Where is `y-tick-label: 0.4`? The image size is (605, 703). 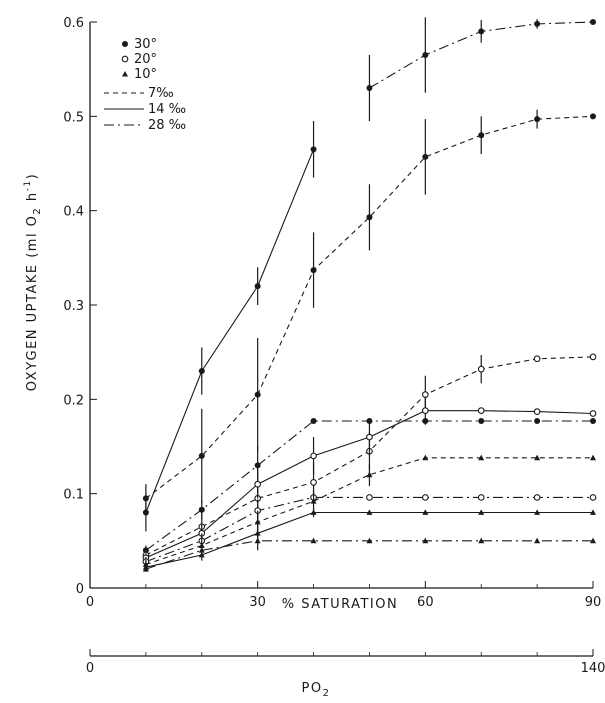 y-tick-label: 0.4 is located at coordinates (73, 212).